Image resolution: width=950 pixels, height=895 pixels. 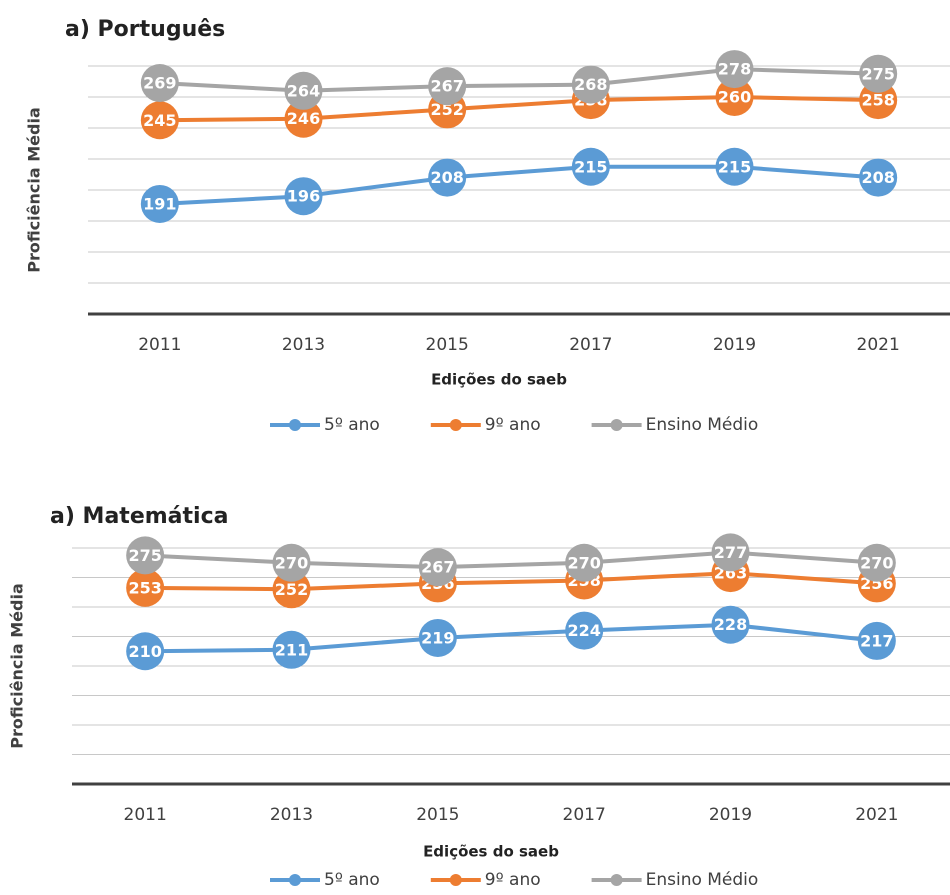 I want to click on data-label: 246, so click(x=303, y=118).